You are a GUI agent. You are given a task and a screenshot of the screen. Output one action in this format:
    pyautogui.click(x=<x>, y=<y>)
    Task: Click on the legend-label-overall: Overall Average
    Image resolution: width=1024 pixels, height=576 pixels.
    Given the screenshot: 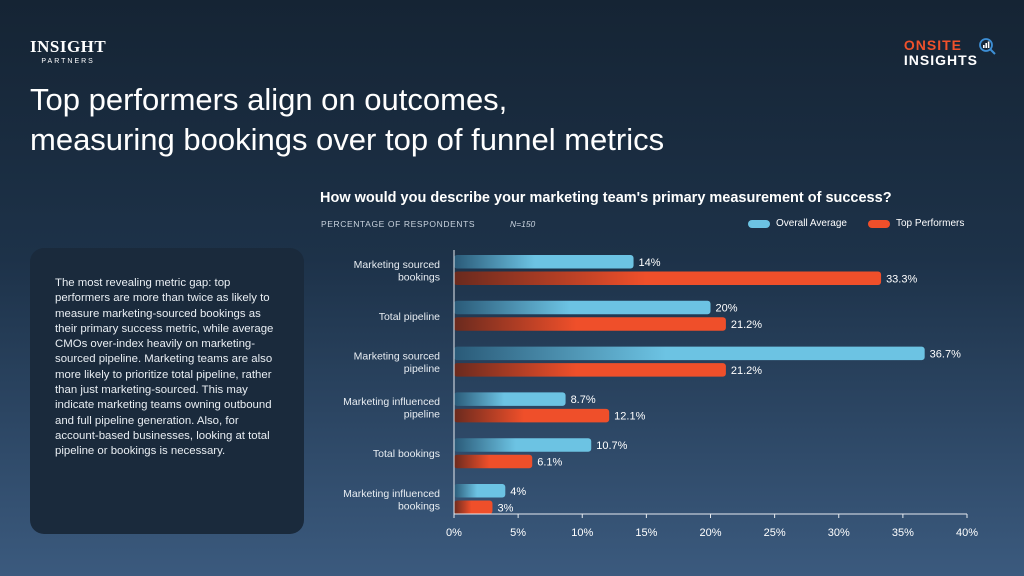 What is the action you would take?
    pyautogui.click(x=811, y=223)
    